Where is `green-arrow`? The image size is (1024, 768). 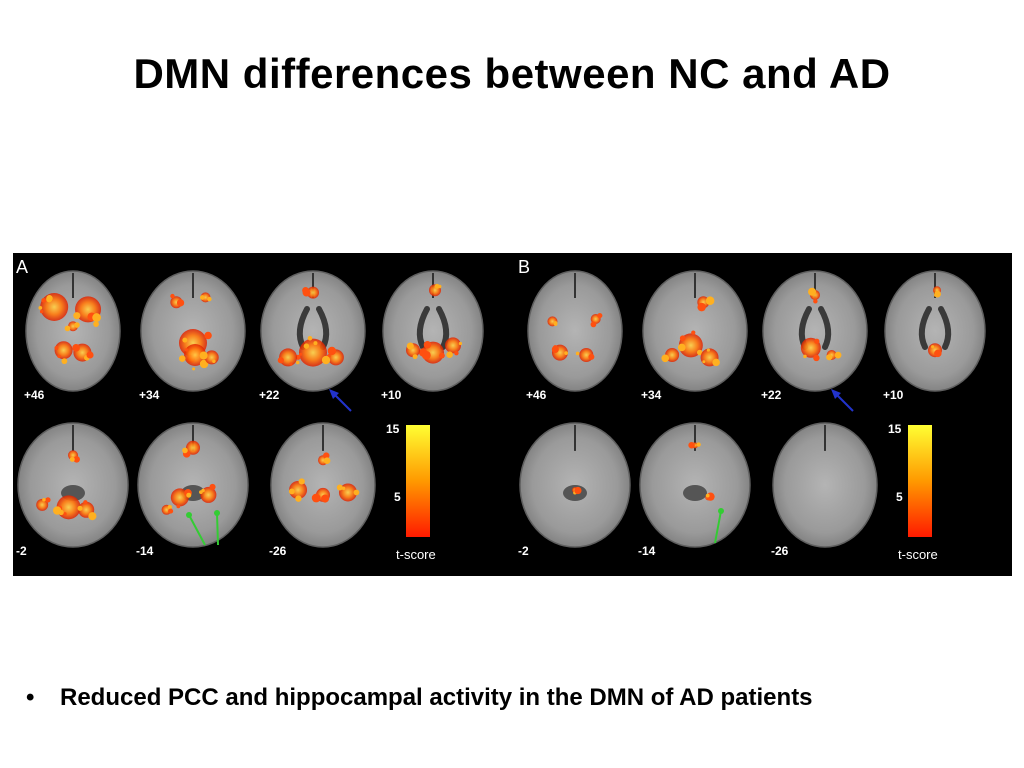
green-arrow is located at coordinates (718, 527).